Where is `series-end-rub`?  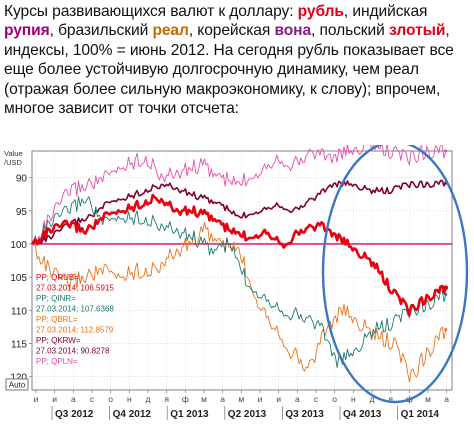
series-end-rub is located at coordinates (446, 288).